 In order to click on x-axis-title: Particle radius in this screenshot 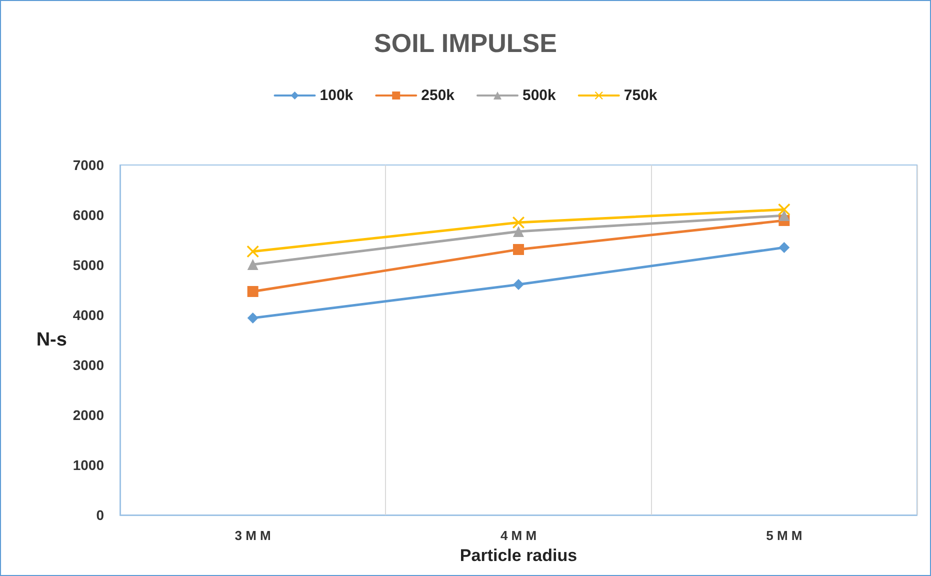, I will do `click(519, 555)`.